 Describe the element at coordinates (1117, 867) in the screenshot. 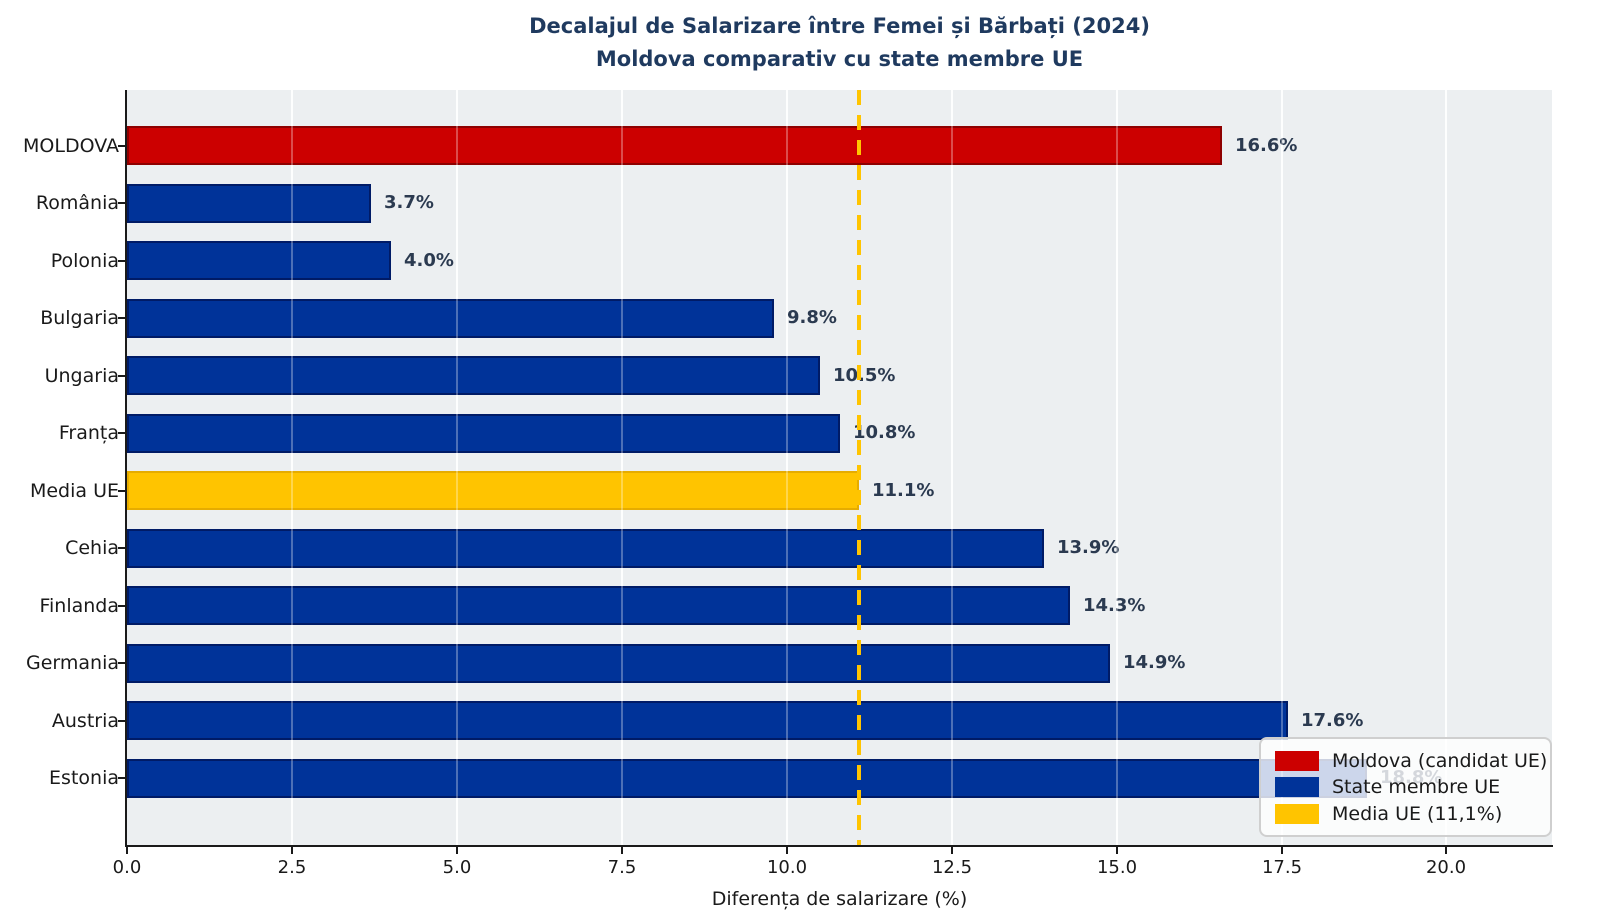

I see `x-tick-label-15.0: 15.0` at that location.